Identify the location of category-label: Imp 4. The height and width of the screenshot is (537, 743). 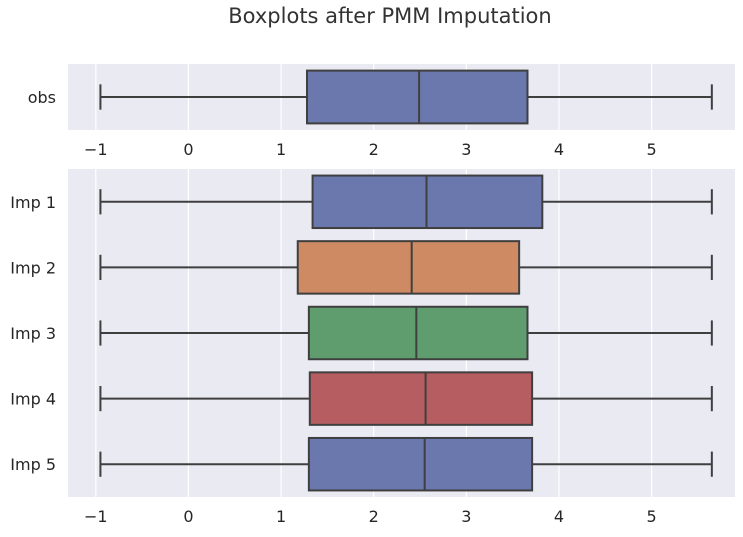
(33, 399).